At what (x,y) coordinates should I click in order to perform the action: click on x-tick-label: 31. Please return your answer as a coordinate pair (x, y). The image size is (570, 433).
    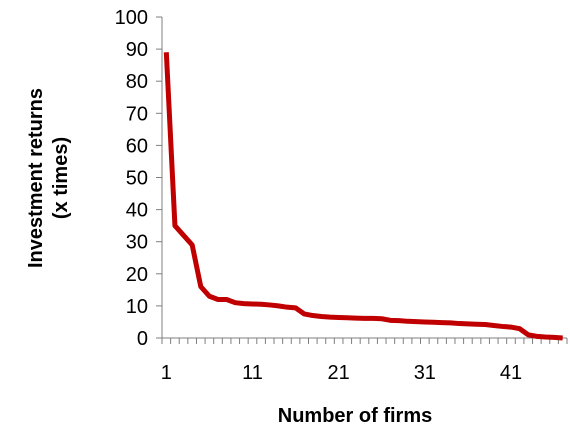
    Looking at the image, I should click on (425, 373).